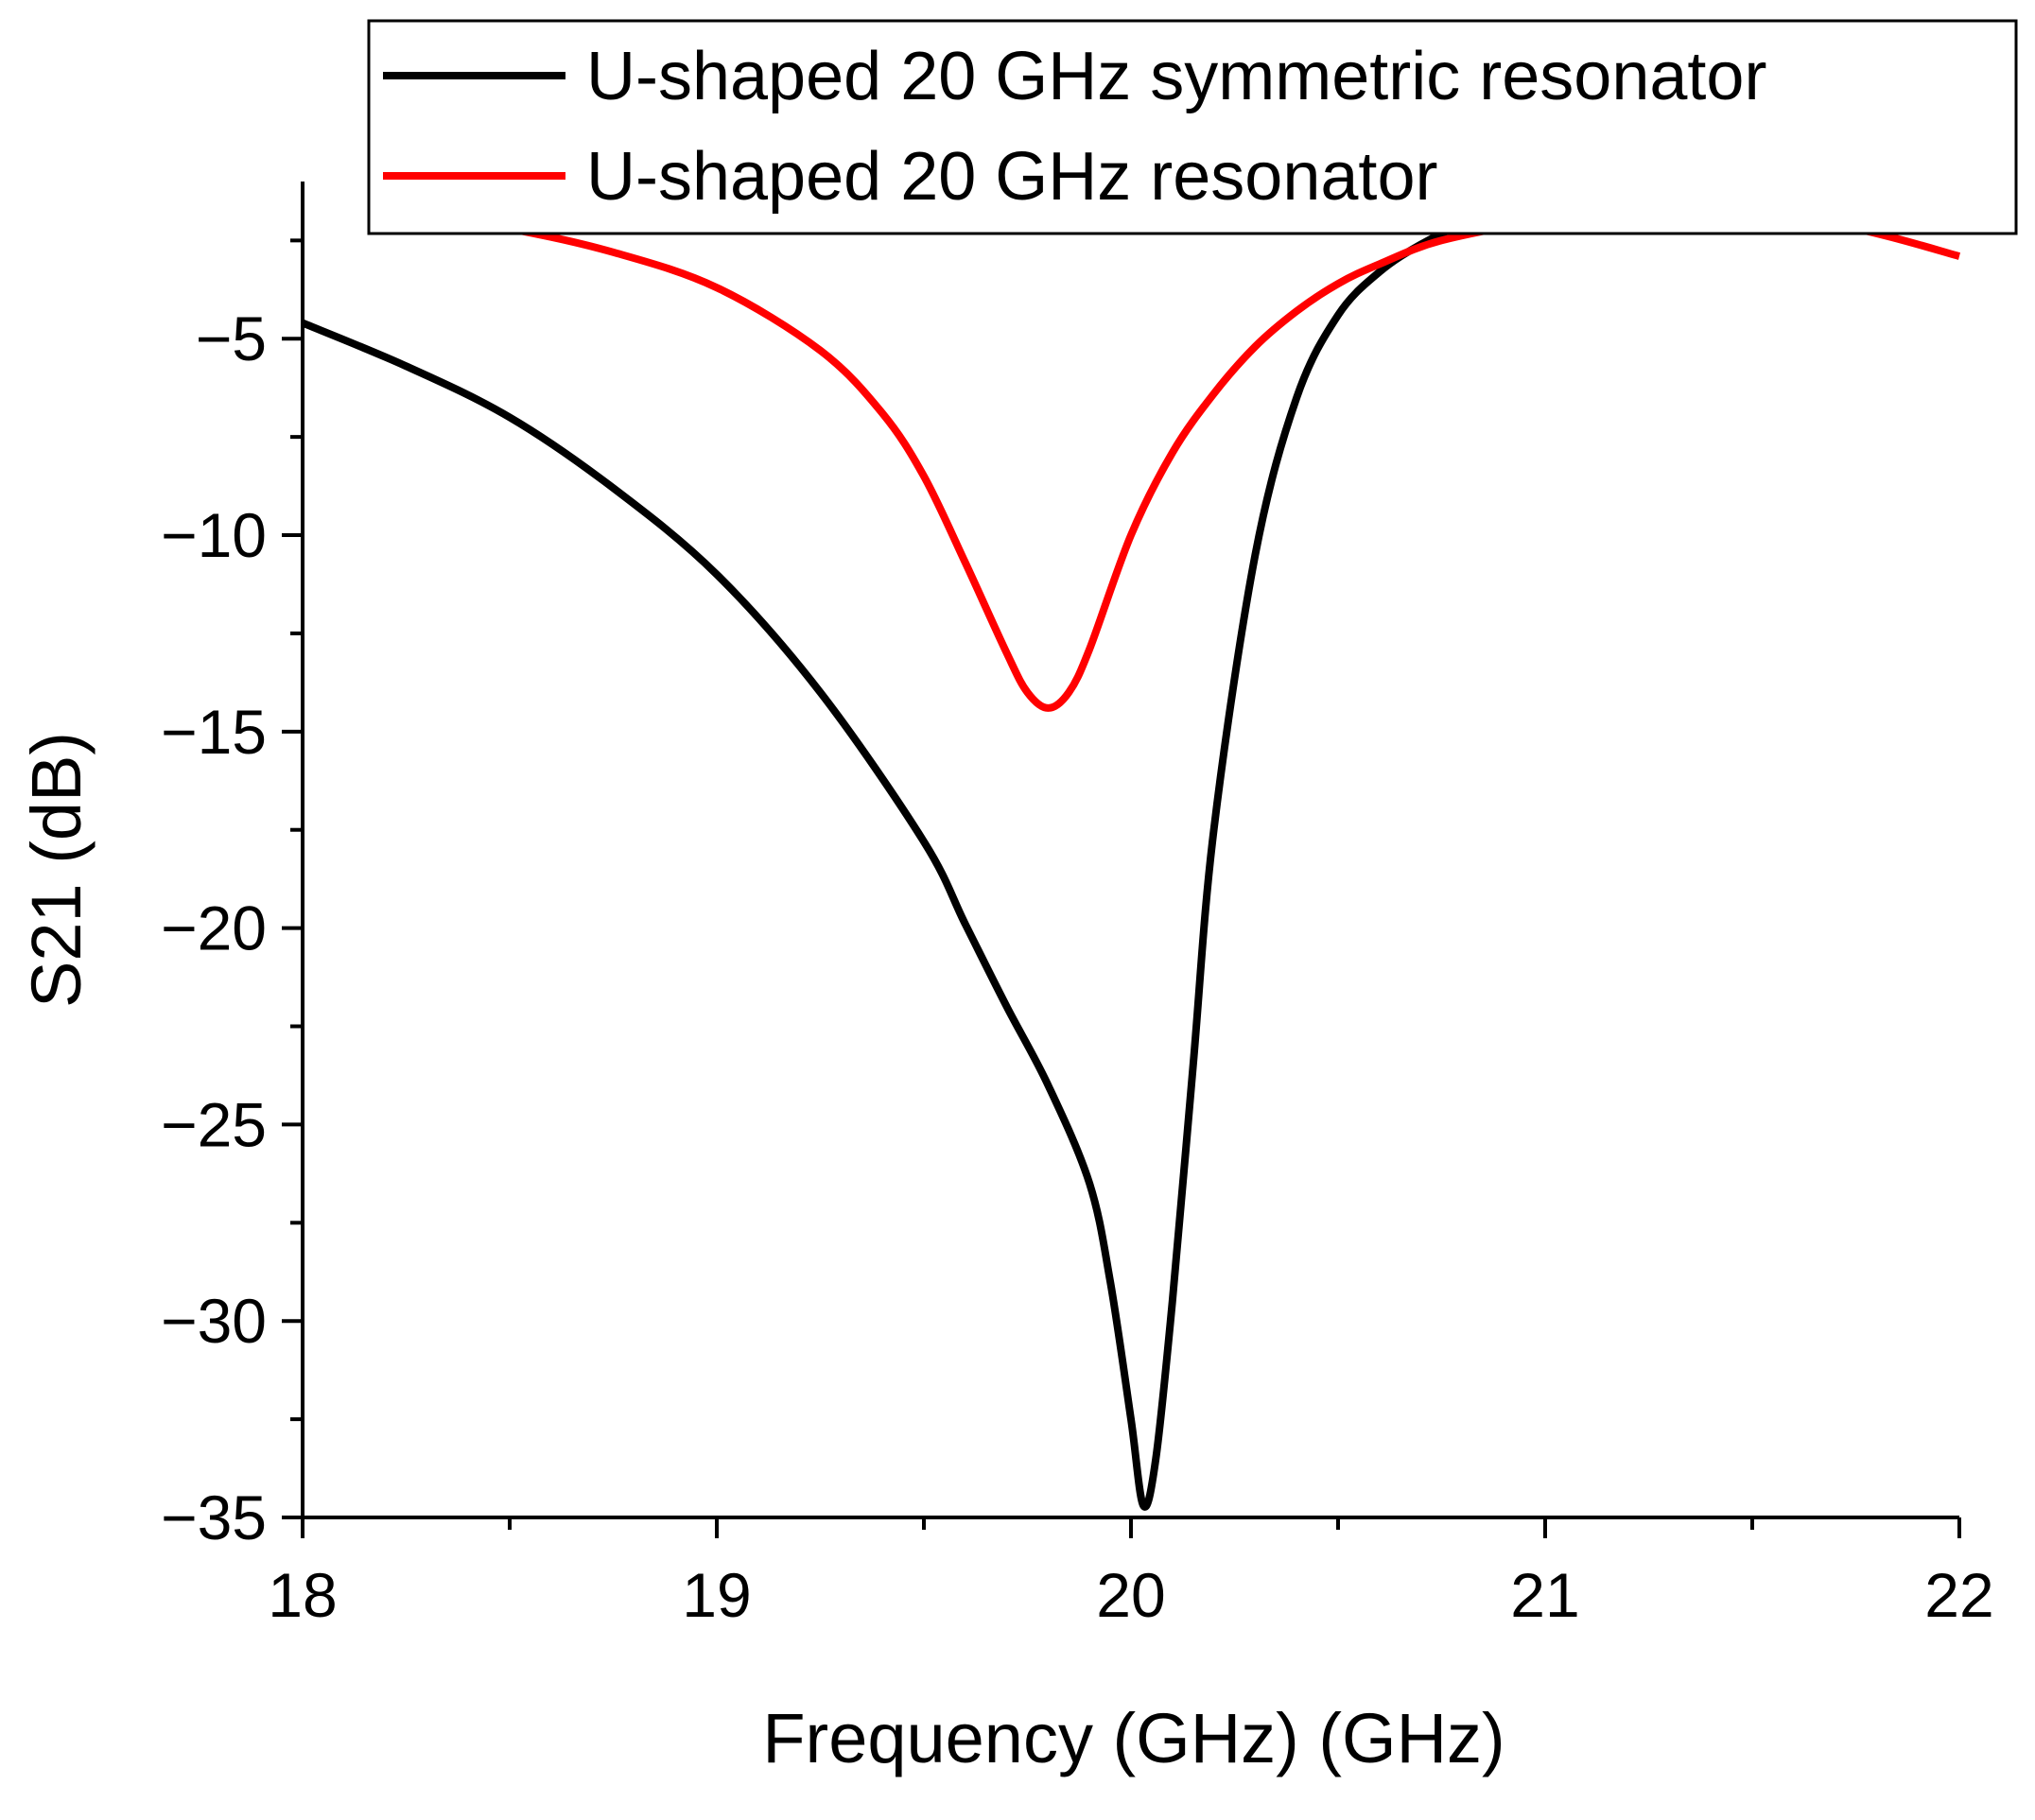 Image resolution: width=2035 pixels, height=1820 pixels. I want to click on x-tick-label: 19, so click(716, 1595).